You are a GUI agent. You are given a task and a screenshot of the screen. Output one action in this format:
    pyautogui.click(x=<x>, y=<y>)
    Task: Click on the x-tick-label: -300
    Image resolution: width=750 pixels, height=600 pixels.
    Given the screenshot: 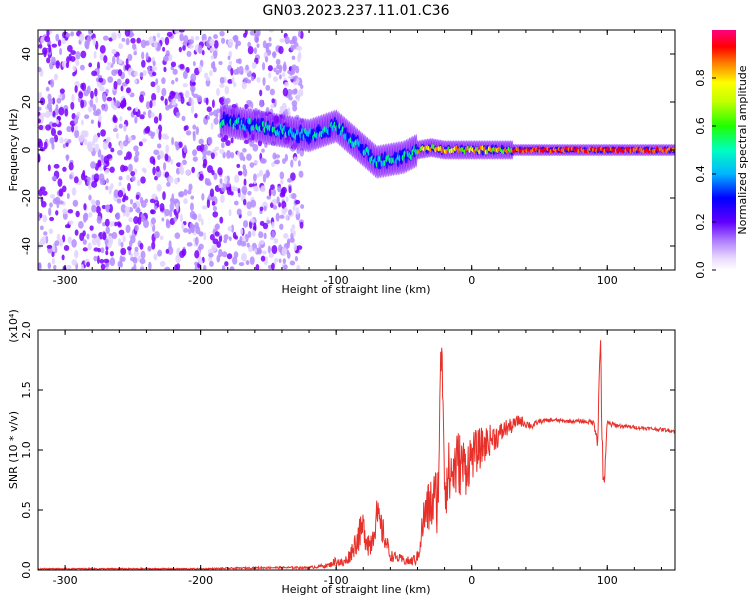 What is the action you would take?
    pyautogui.click(x=65, y=580)
    